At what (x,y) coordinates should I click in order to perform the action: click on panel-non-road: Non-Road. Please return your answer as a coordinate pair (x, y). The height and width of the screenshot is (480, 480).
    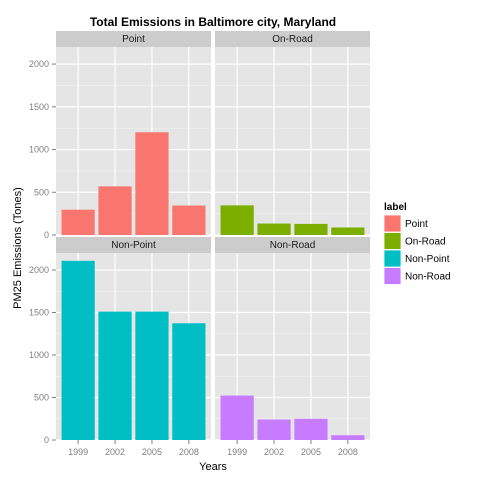
    Looking at the image, I should click on (292, 339).